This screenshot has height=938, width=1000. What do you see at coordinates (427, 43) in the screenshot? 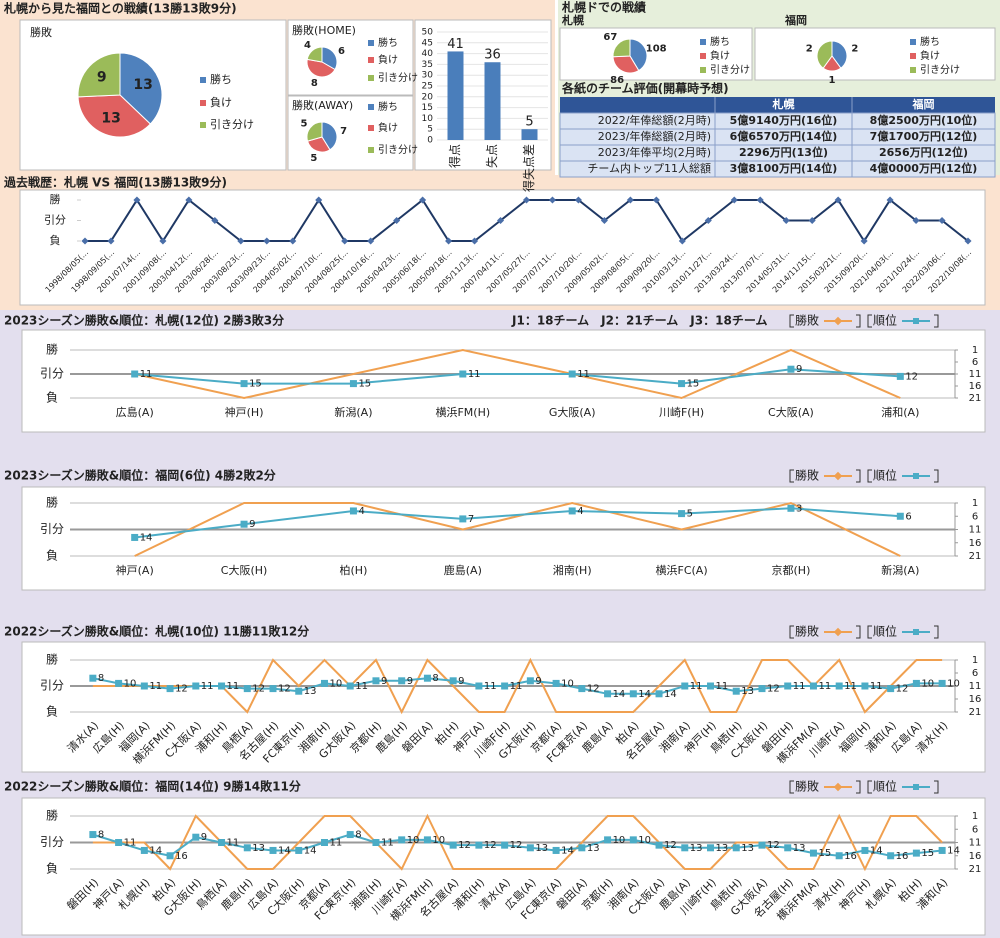
I see `y-tick-label: 45` at bounding box center [427, 43].